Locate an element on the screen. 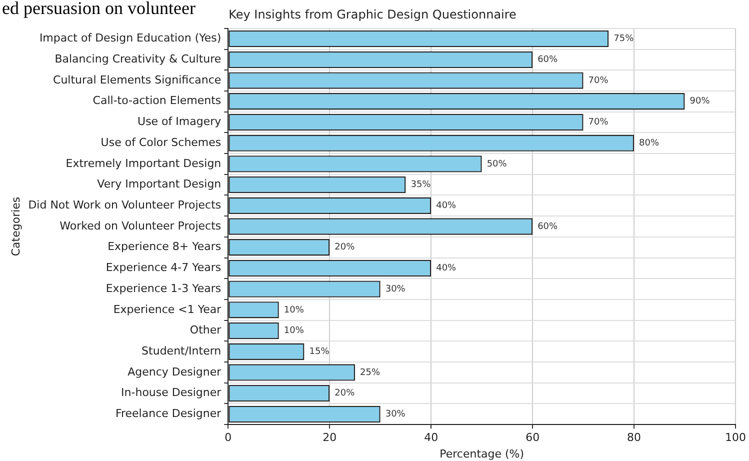  x-tick-label: 40 is located at coordinates (431, 437).